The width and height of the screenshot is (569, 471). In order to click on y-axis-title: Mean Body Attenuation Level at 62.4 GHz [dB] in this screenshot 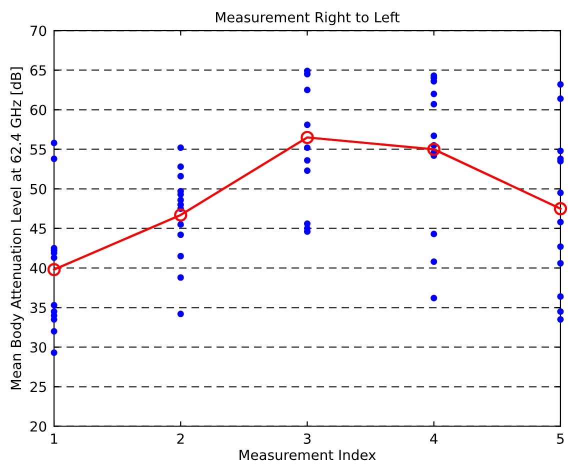, I will do `click(17, 228)`.